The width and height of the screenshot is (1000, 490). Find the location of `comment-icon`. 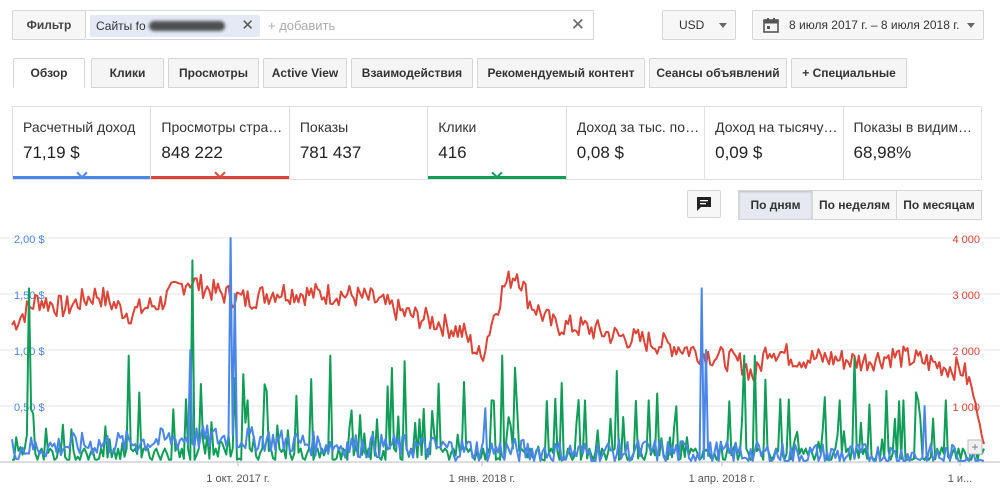

comment-icon is located at coordinates (704, 204).